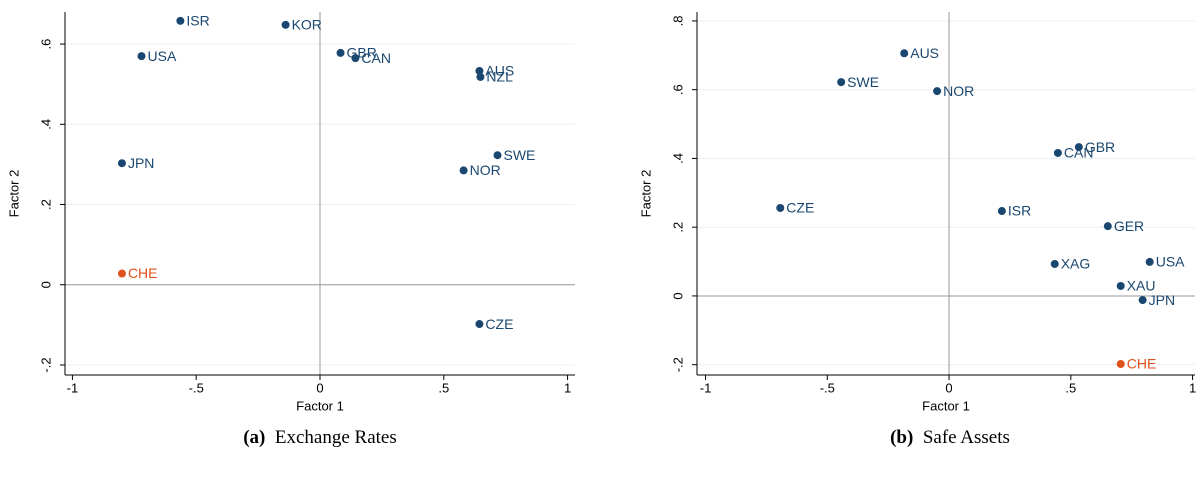  I want to click on caption-tag: (a), so click(254, 437).